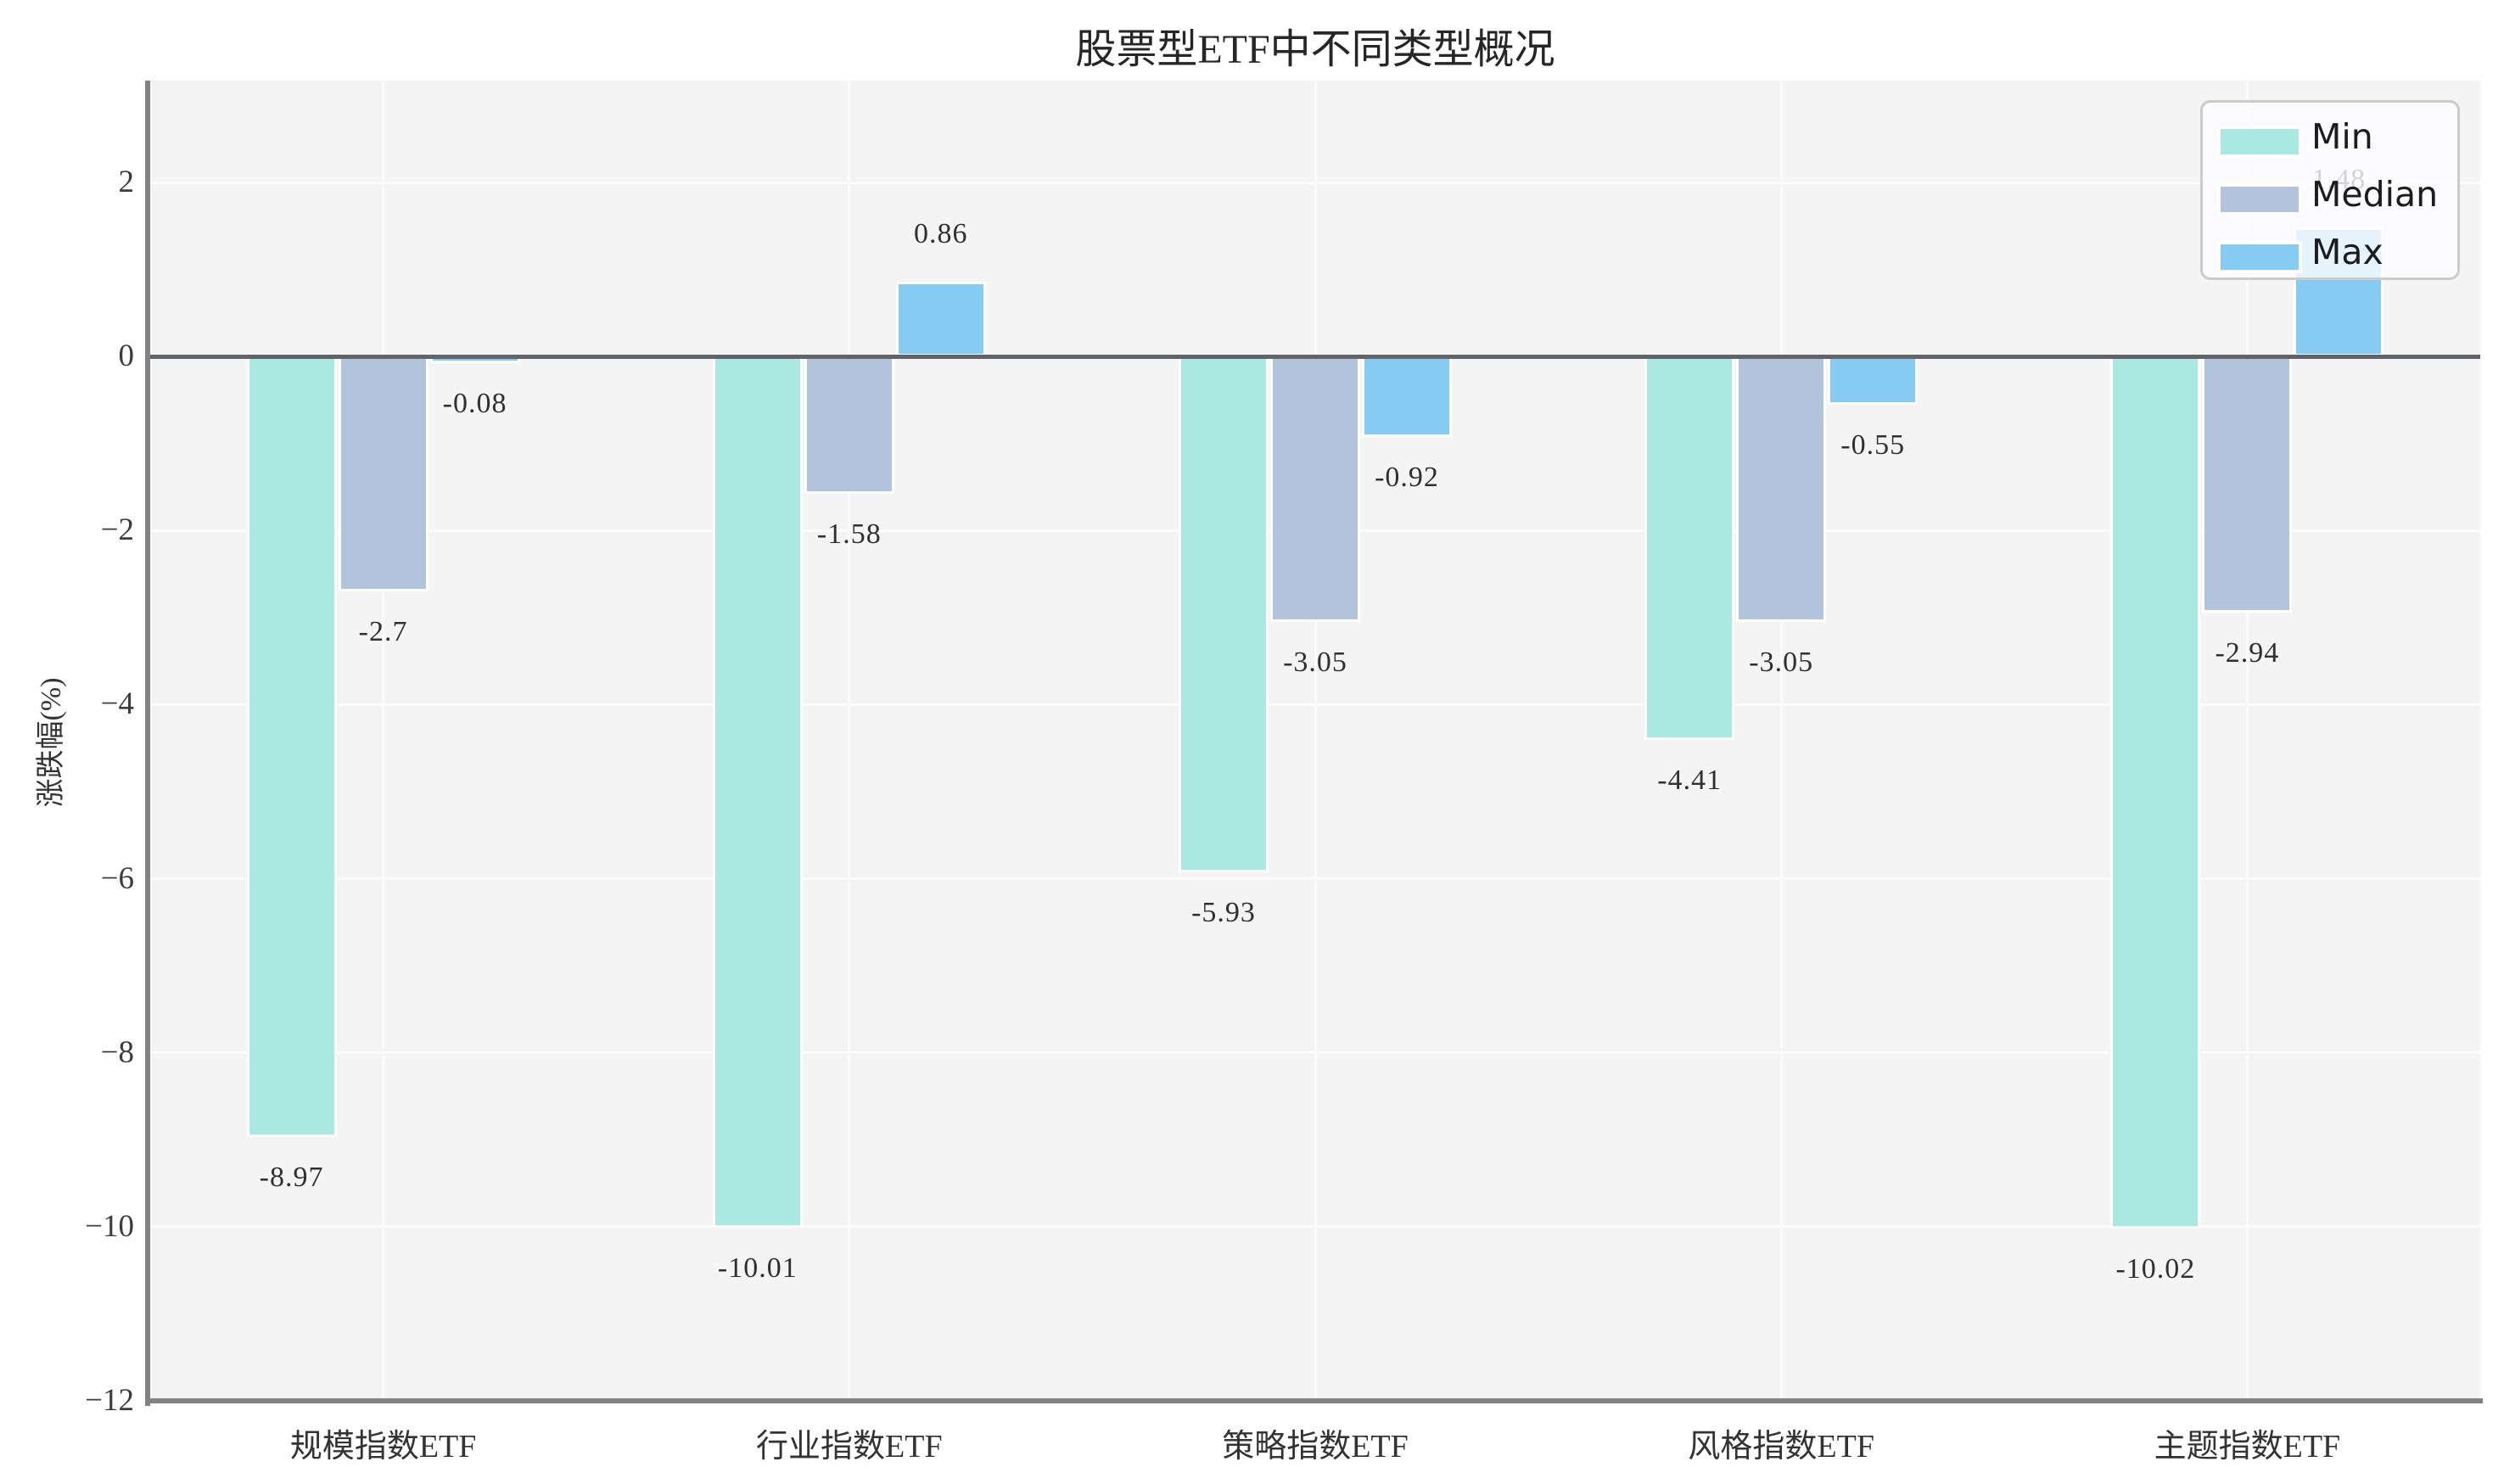 The image size is (2504, 1484). I want to click on legend-label-median: Median, so click(2375, 194).